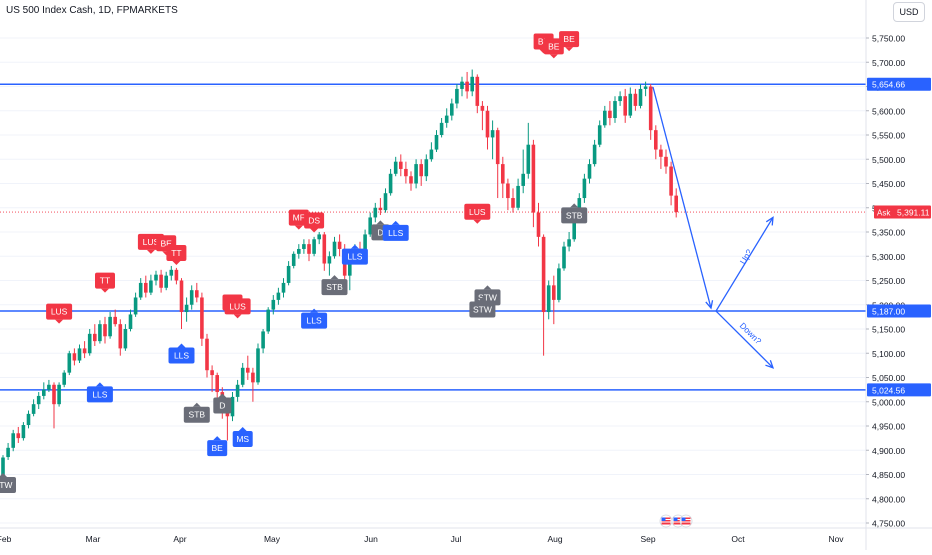 This screenshot has height=555, width=932. Describe the element at coordinates (6, 539) in the screenshot. I see `time-tick-label: Feb` at that location.